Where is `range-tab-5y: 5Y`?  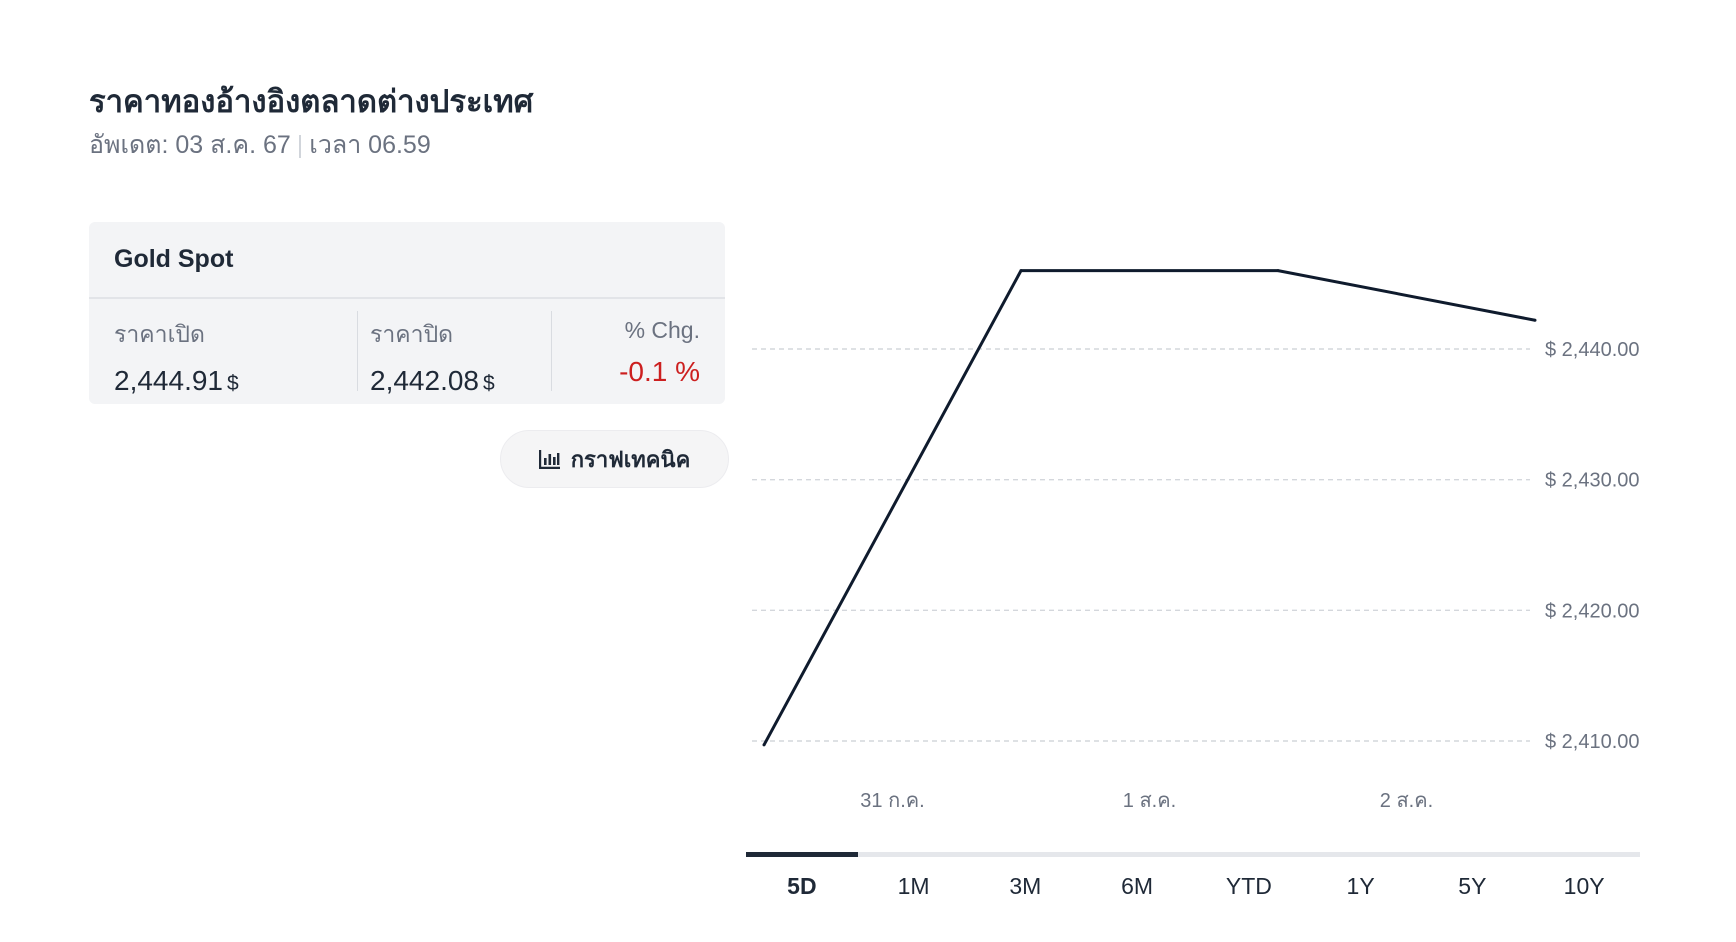 range-tab-5y: 5Y is located at coordinates (1472, 886).